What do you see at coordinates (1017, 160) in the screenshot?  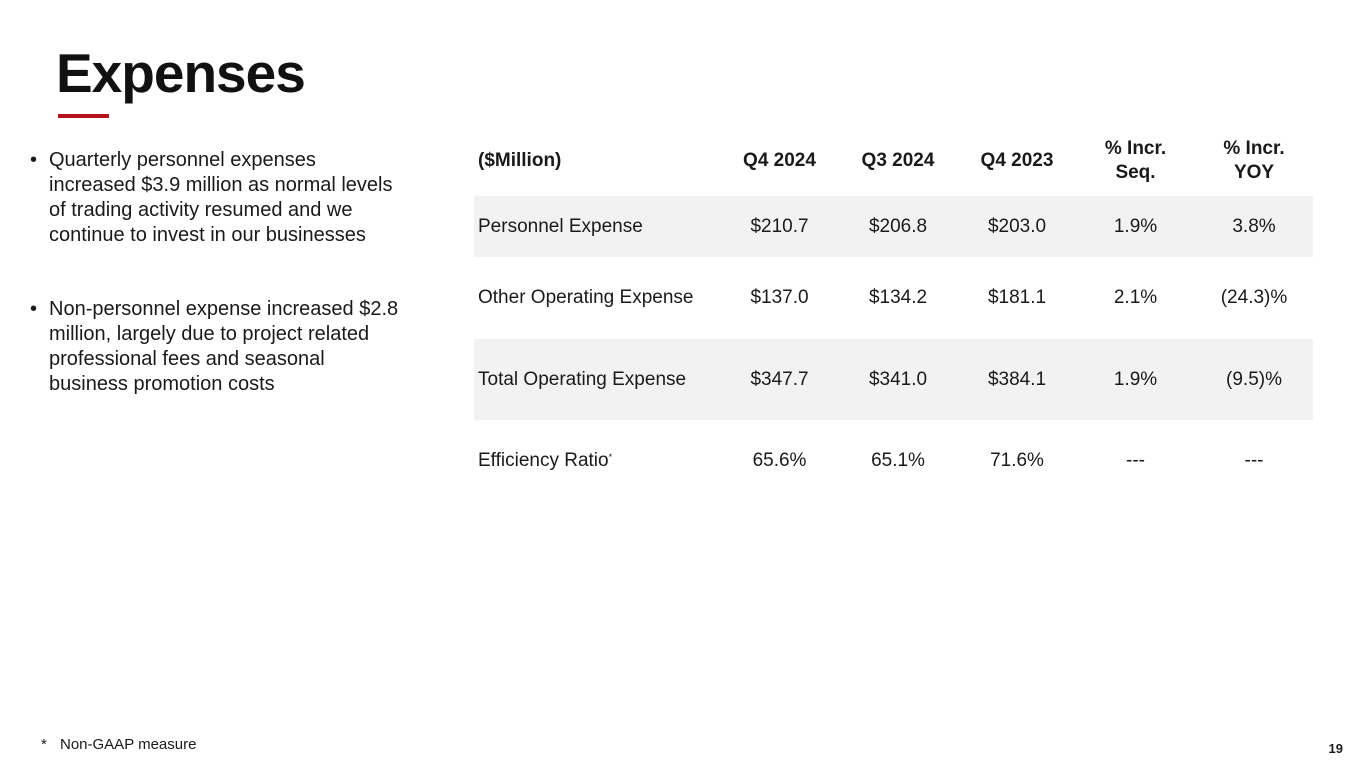 I see `header-q4-2023: Q4 2023` at bounding box center [1017, 160].